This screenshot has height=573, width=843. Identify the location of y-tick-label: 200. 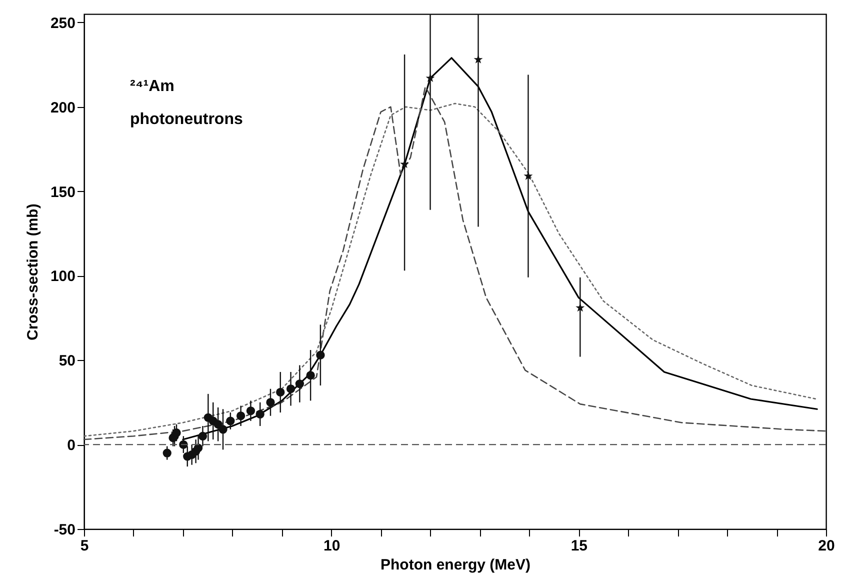
(63, 107).